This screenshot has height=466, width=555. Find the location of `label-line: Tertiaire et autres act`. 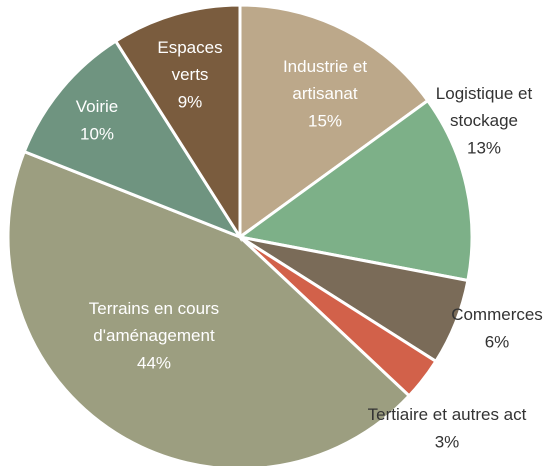

label-line: Tertiaire et autres act is located at coordinates (447, 414).